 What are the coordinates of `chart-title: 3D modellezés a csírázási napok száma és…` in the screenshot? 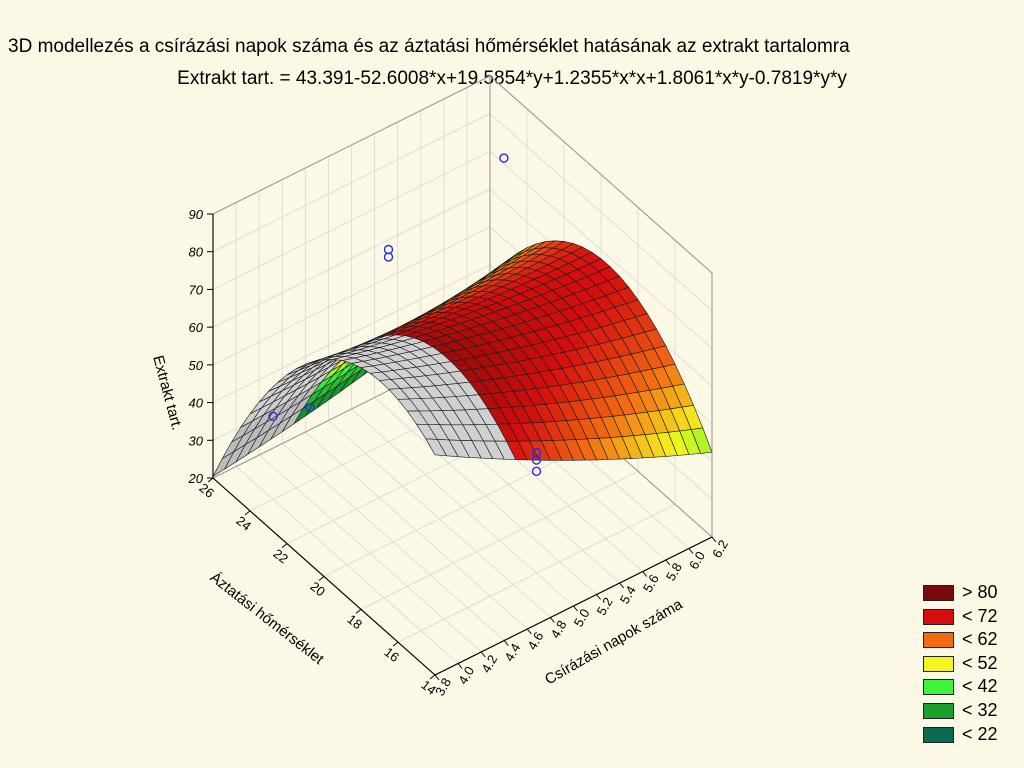 It's located at (429, 46).